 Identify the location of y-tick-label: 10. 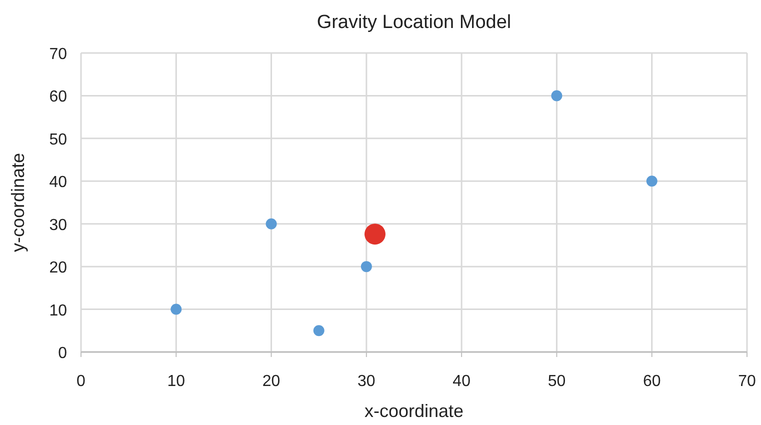
(58, 311).